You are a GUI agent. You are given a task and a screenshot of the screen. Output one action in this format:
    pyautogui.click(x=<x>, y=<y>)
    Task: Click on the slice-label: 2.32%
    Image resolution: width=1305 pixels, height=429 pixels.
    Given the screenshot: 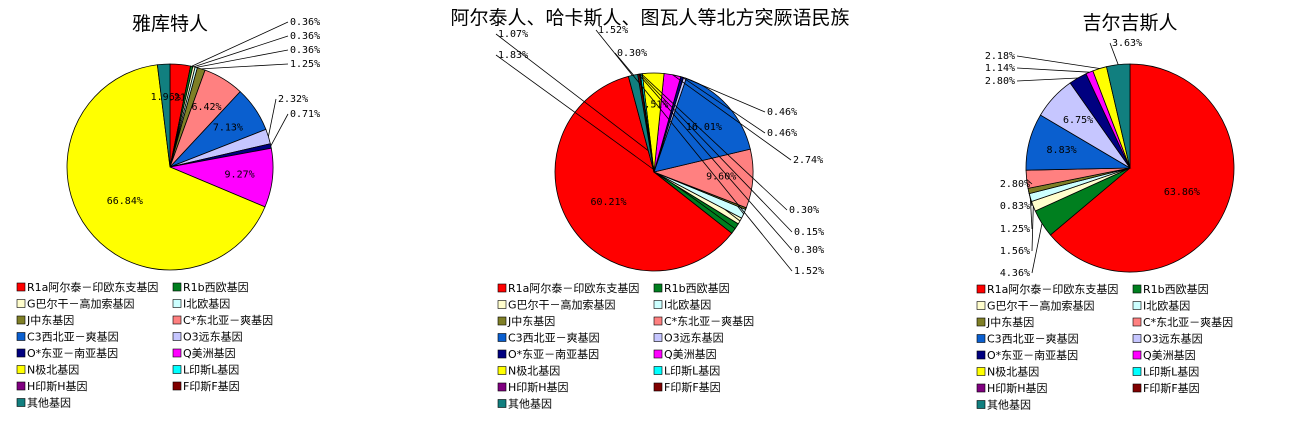 What is the action you would take?
    pyautogui.click(x=293, y=99)
    